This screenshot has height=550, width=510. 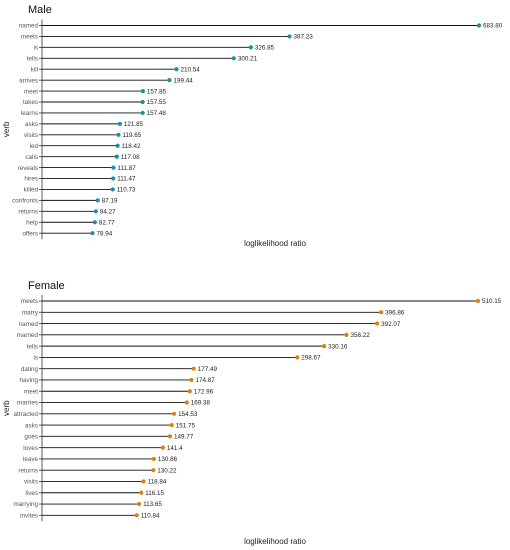 I want to click on value-label: 121.85, so click(x=134, y=124).